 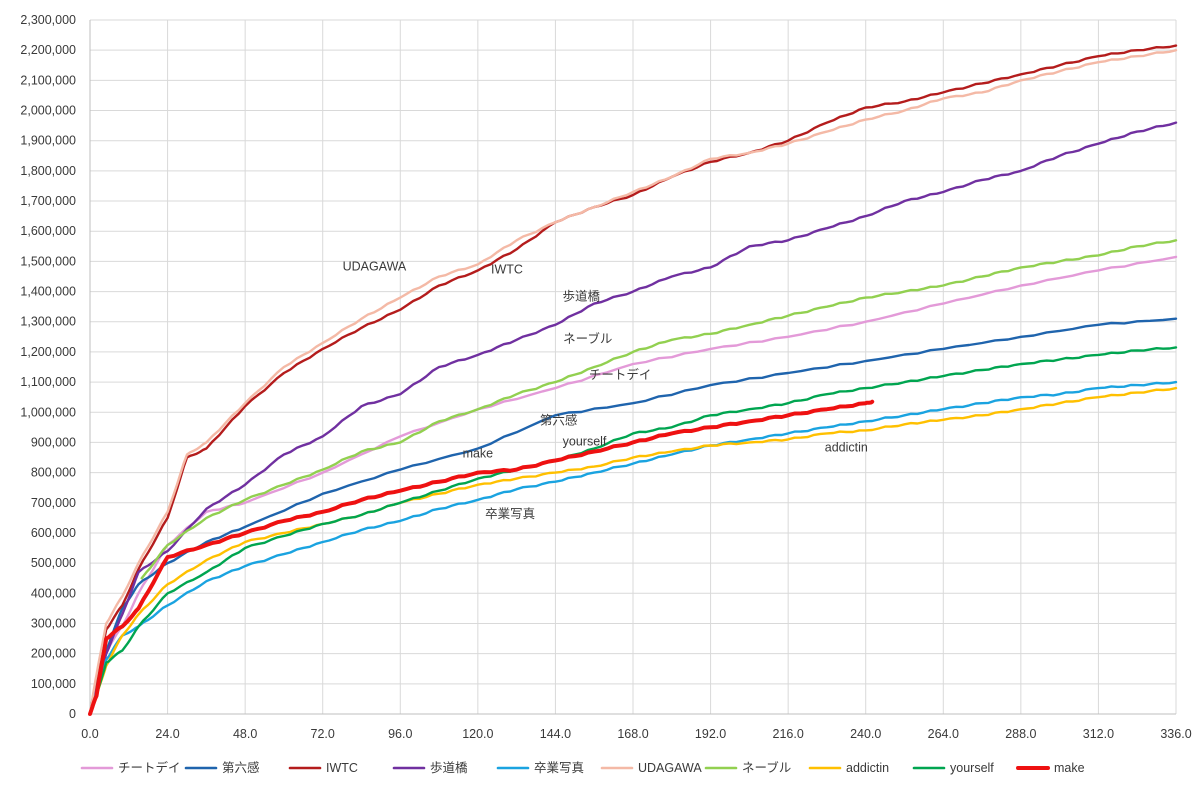 I want to click on y-tick-label: 2,300,000, so click(x=48, y=20).